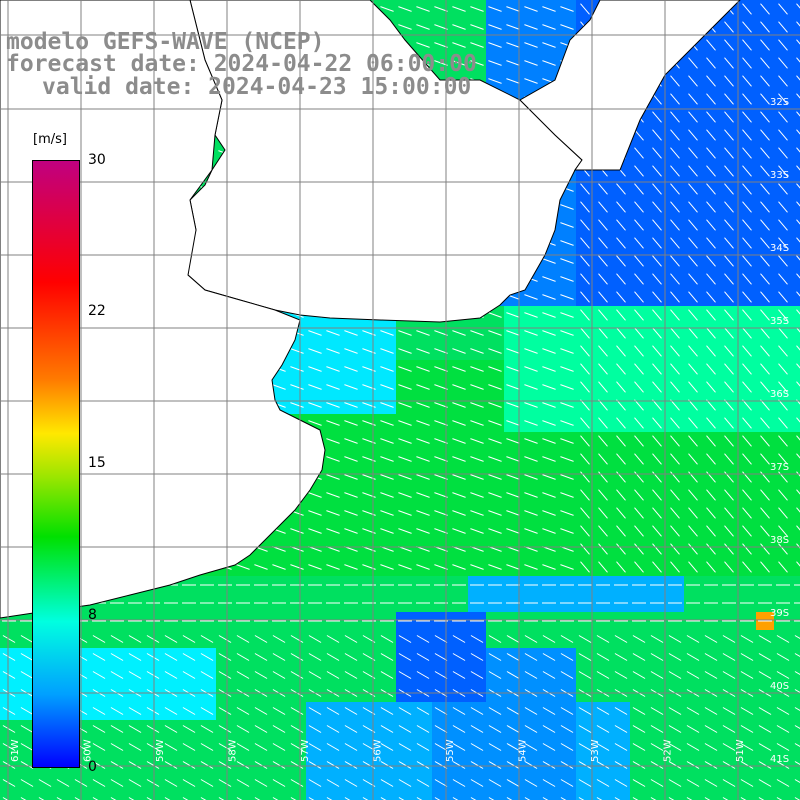  What do you see at coordinates (779, 686) in the screenshot?
I see `lat-label: 40S` at bounding box center [779, 686].